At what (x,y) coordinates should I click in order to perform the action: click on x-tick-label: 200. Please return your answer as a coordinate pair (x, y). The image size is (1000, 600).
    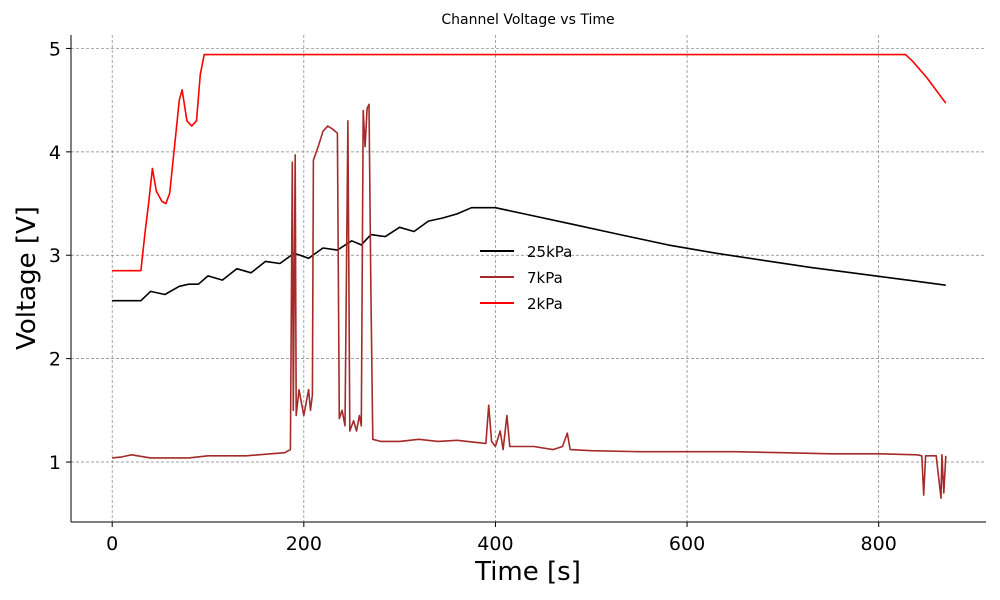
    Looking at the image, I should click on (304, 544).